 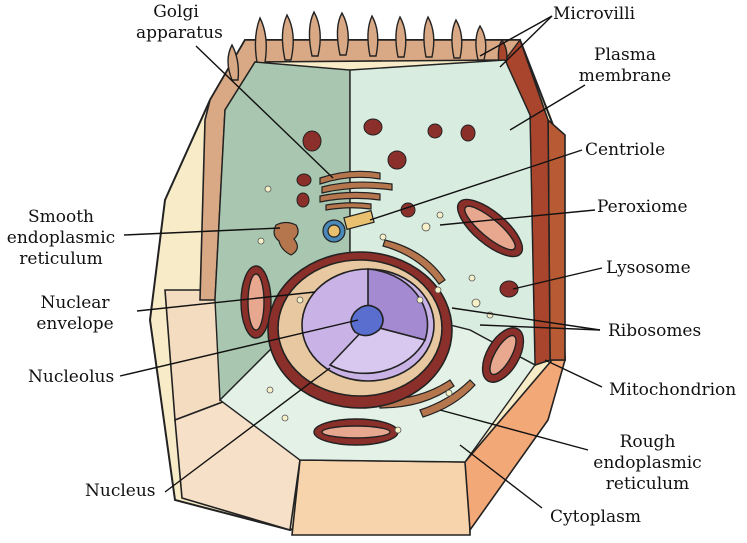 What do you see at coordinates (515, 446) in the screenshot?
I see `right-lower-face` at bounding box center [515, 446].